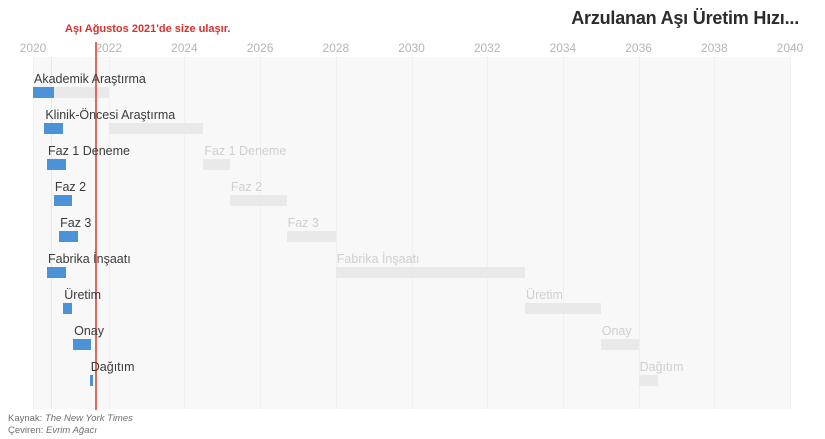 Image resolution: width=825 pixels, height=439 pixels. Describe the element at coordinates (70, 187) in the screenshot. I see `row-label: Faz 2` at that location.